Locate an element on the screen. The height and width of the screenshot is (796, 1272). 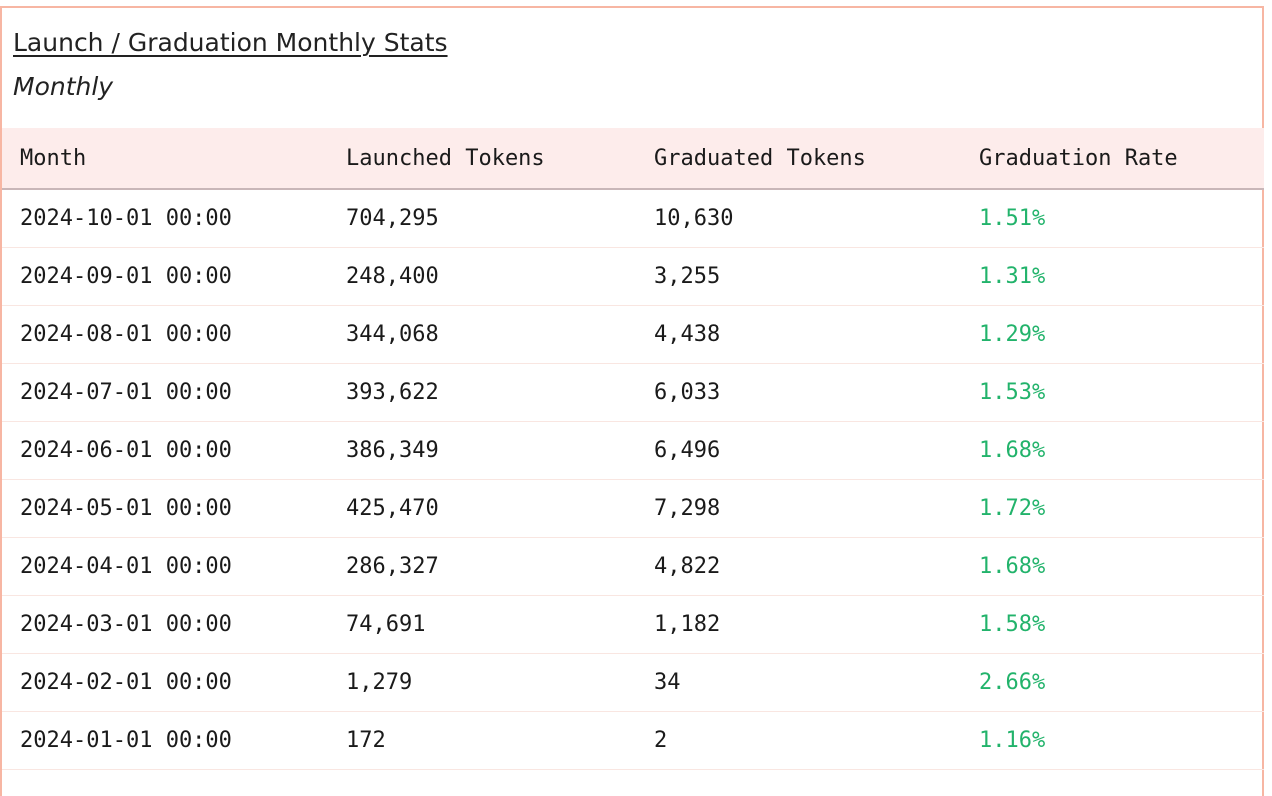
table-row: 2024-03-01 00:00 74,691 1,182 1.58% is located at coordinates (633, 624).